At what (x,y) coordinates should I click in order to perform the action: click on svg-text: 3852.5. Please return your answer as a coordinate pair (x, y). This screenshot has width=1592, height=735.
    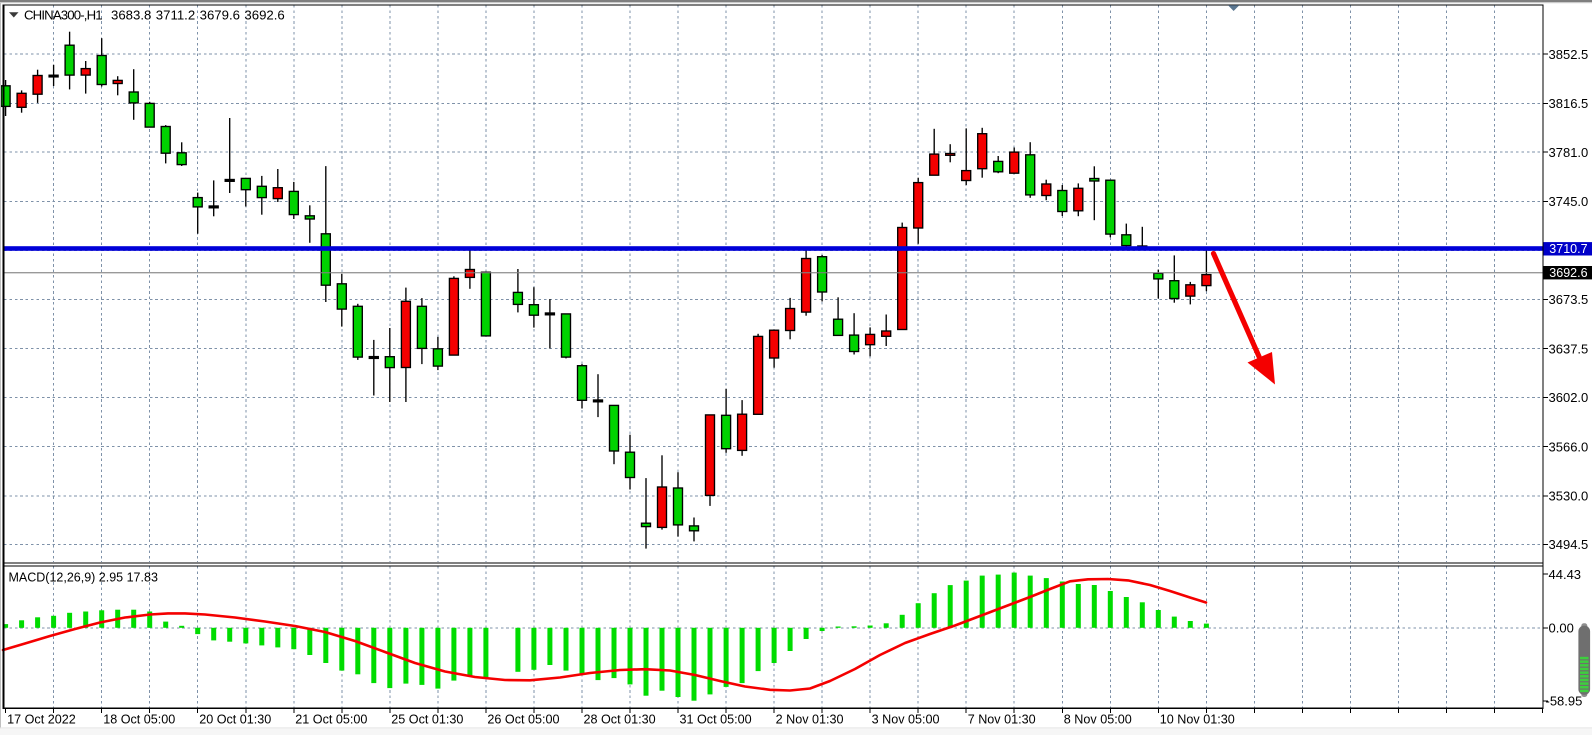
    Looking at the image, I should click on (1569, 54).